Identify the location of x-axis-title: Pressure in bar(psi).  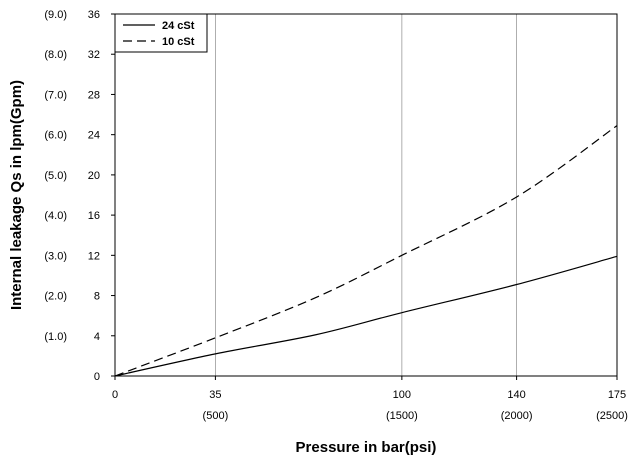
(366, 447).